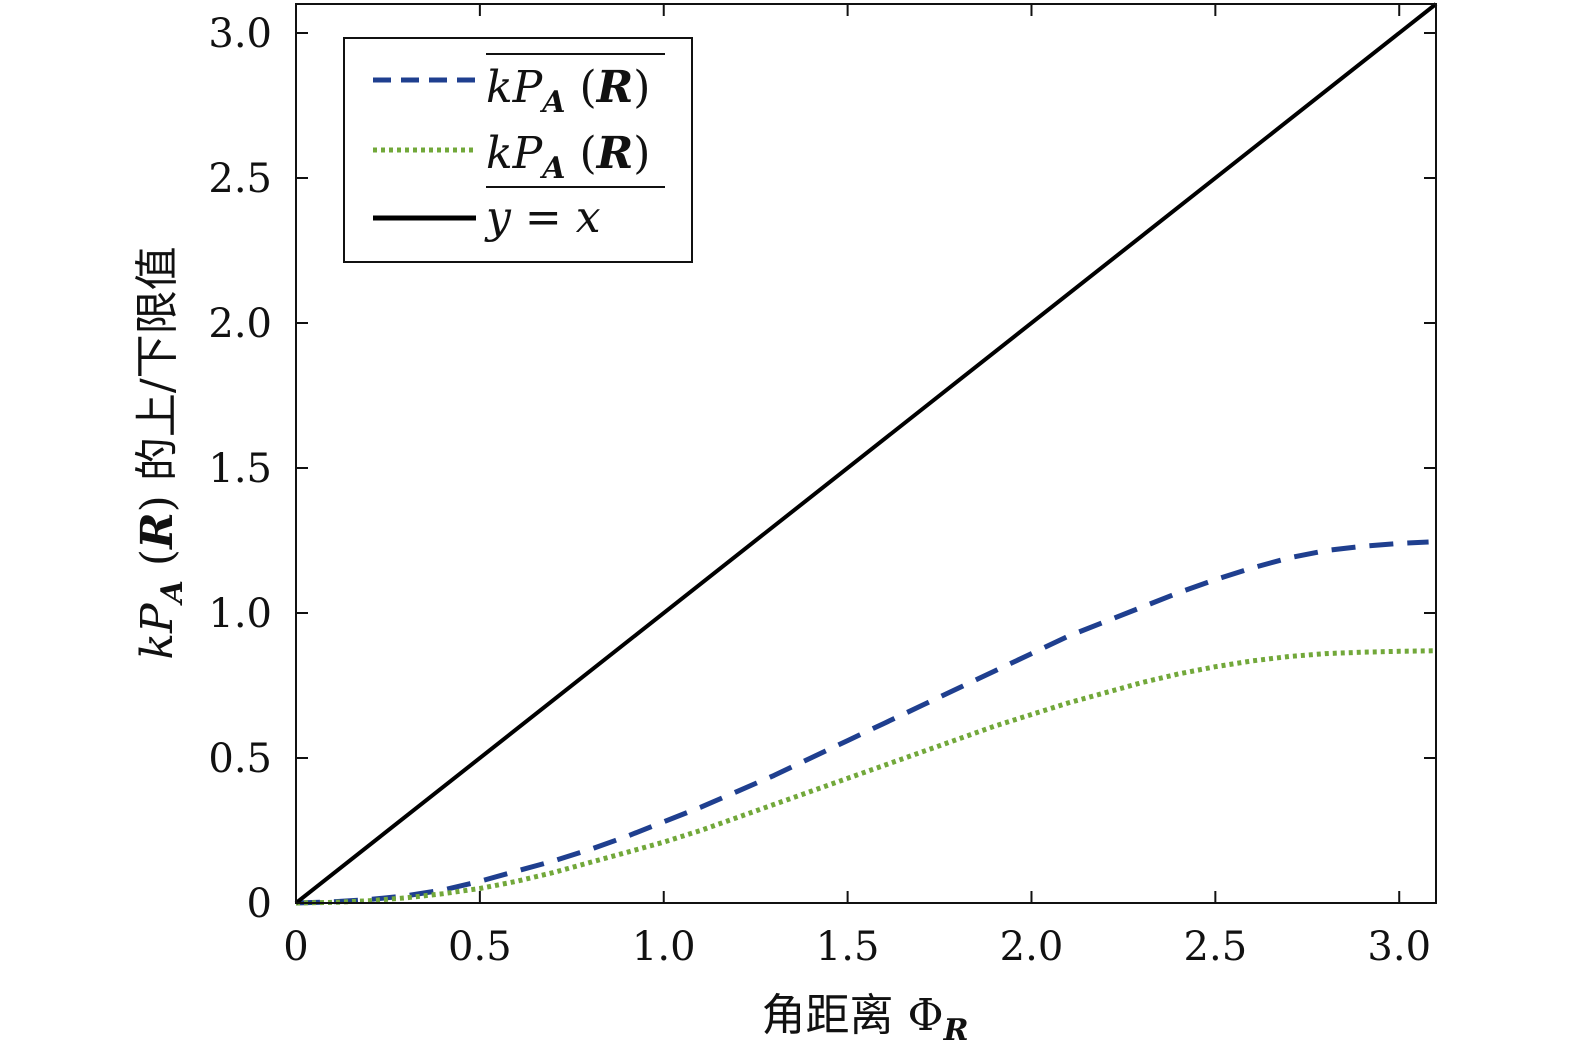 The height and width of the screenshot is (1060, 1575). I want to click on x-tick-label: 1.5, so click(848, 947).